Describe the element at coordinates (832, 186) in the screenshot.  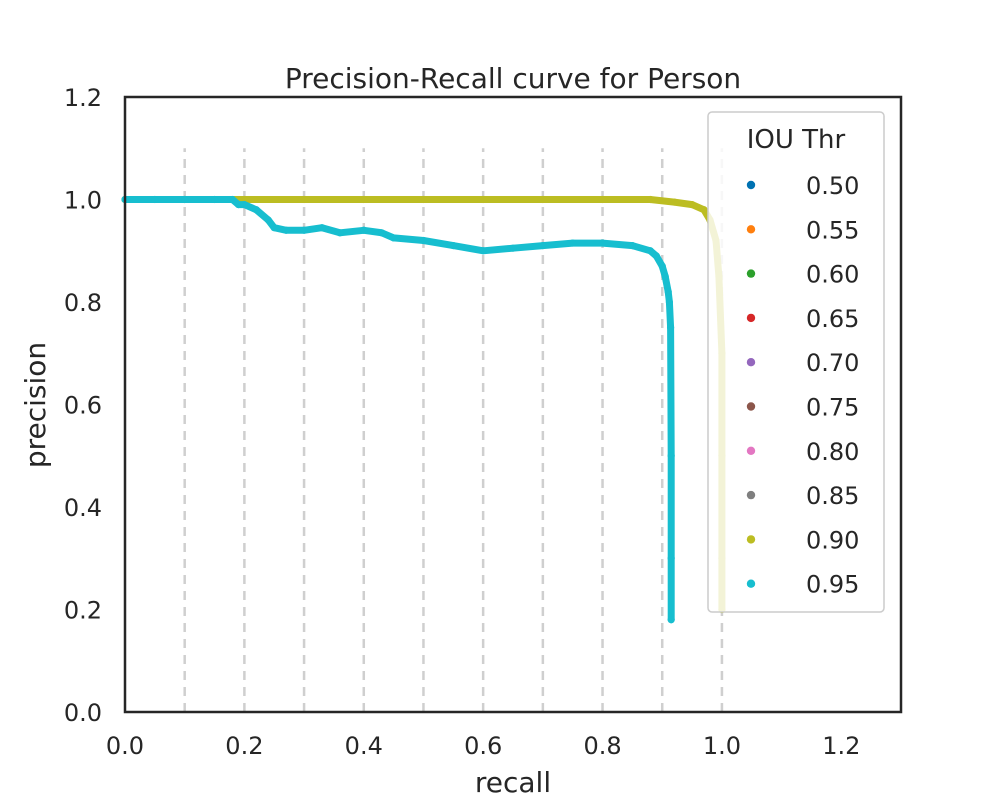
I see `legend-label-0.50: 0.50` at that location.